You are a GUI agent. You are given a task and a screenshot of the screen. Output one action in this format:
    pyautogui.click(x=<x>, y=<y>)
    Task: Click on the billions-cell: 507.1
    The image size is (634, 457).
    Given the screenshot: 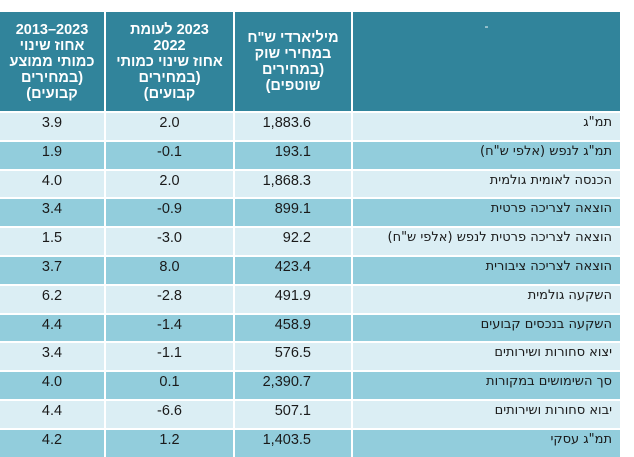 What is the action you would take?
    pyautogui.click(x=292, y=413)
    